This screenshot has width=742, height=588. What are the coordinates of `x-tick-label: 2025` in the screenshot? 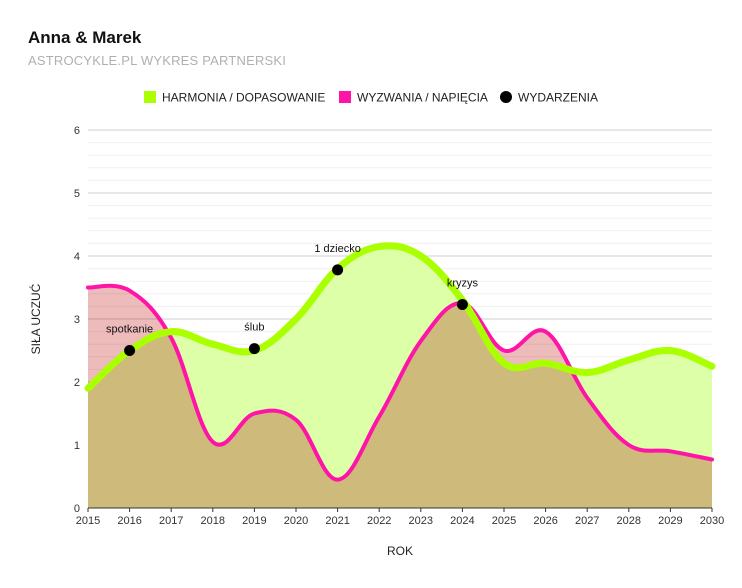 It's located at (504, 521).